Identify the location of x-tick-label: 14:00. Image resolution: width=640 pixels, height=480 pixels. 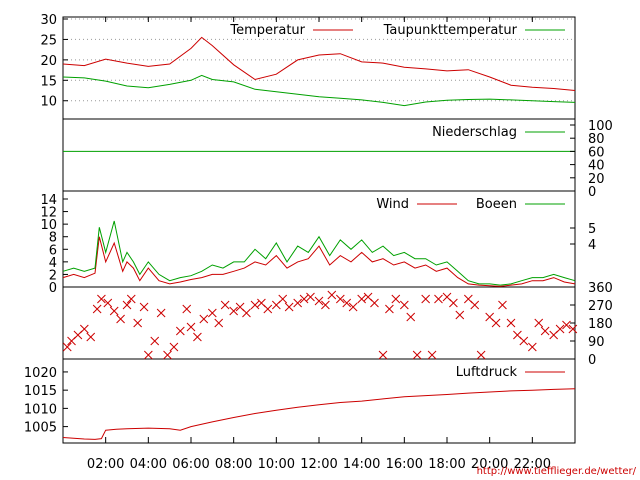
(361, 464).